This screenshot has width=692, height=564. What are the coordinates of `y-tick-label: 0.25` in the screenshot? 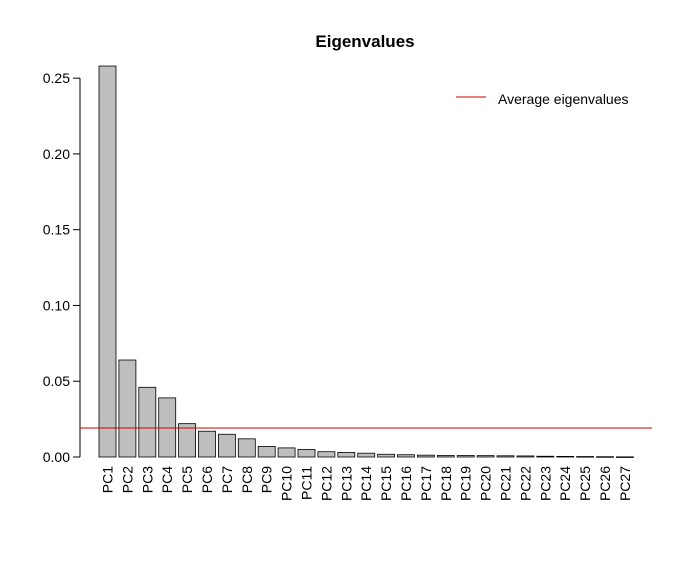 It's located at (56, 78).